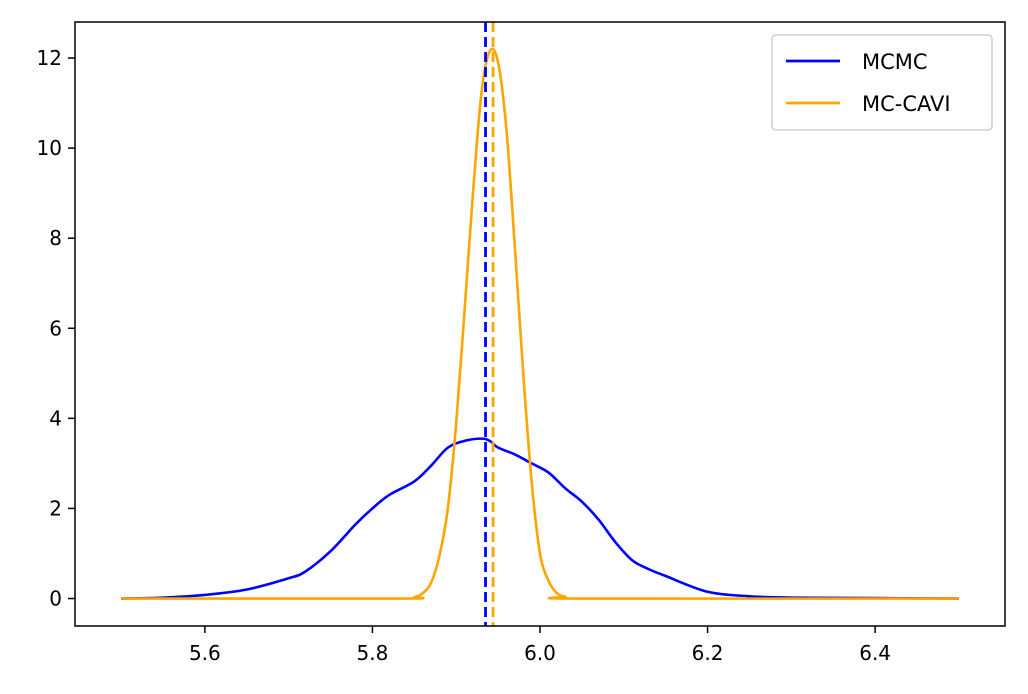 This screenshot has width=1028, height=694. I want to click on y-tick-label: 0, so click(55, 599).